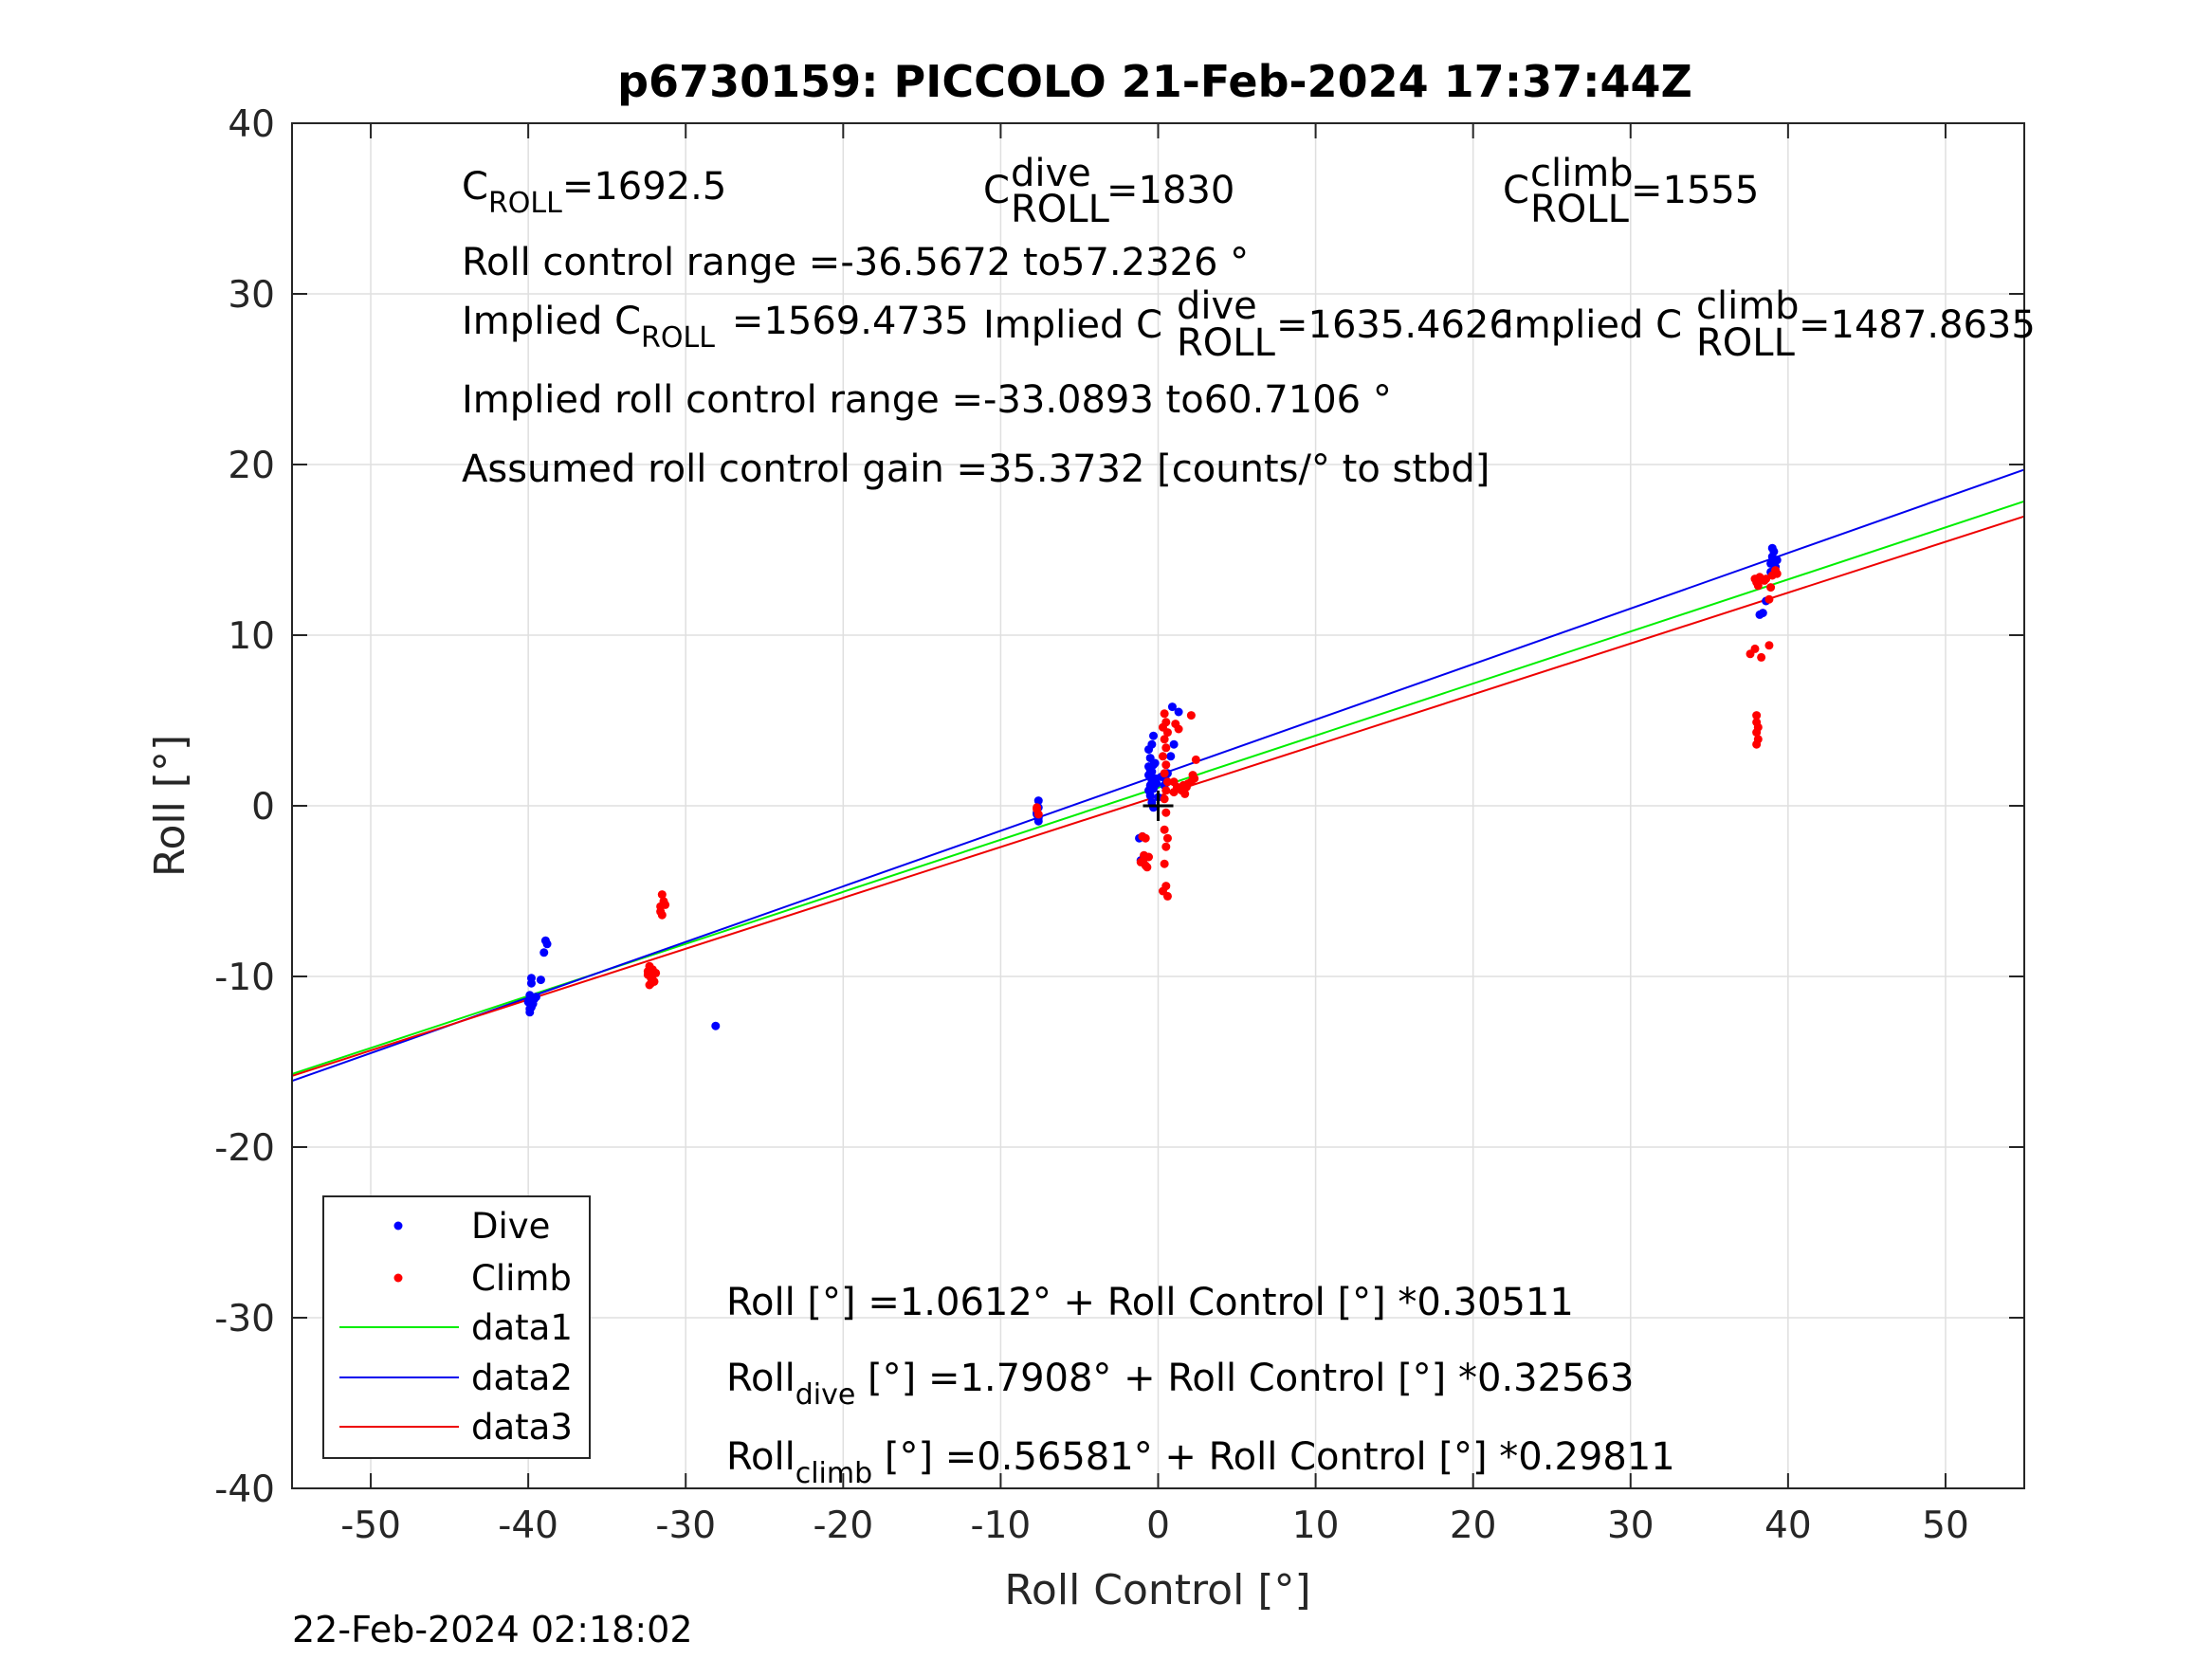 This screenshot has height=1659, width=2212. What do you see at coordinates (1051, 173) in the screenshot?
I see `annot-c-roll-dive-sup: dive` at bounding box center [1051, 173].